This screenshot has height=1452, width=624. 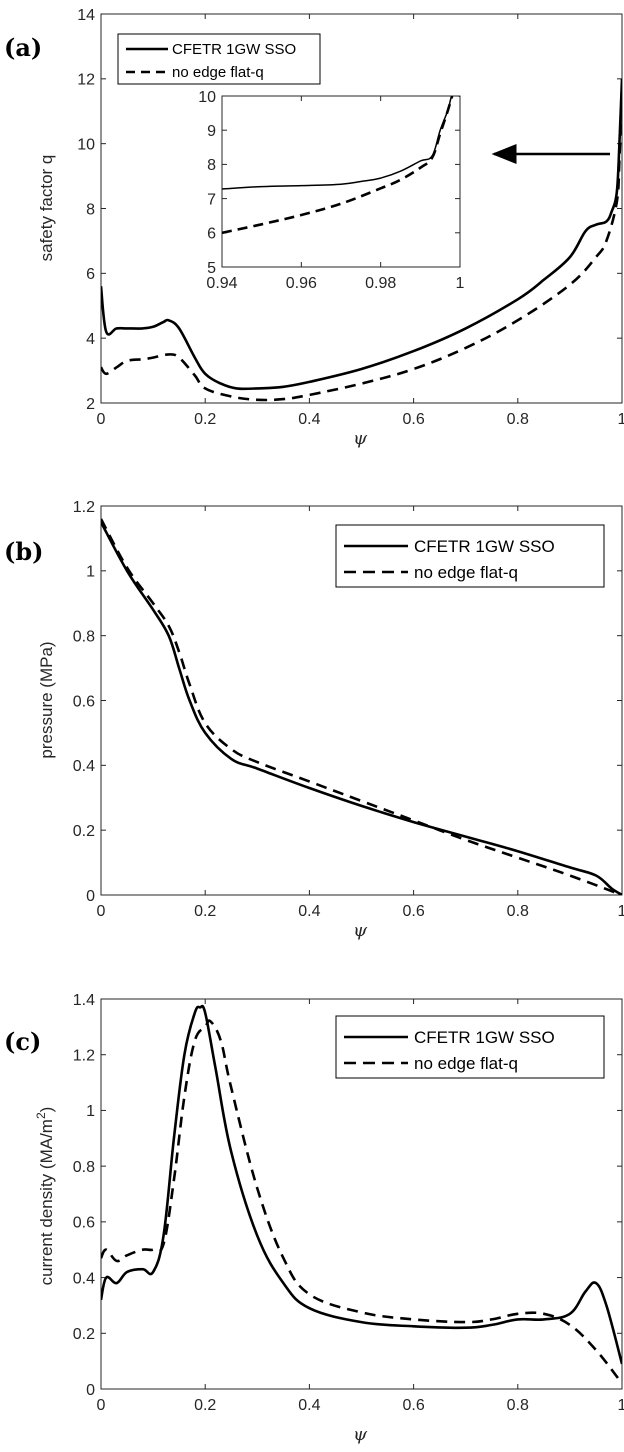 I want to click on inset-background, so click(x=335, y=192).